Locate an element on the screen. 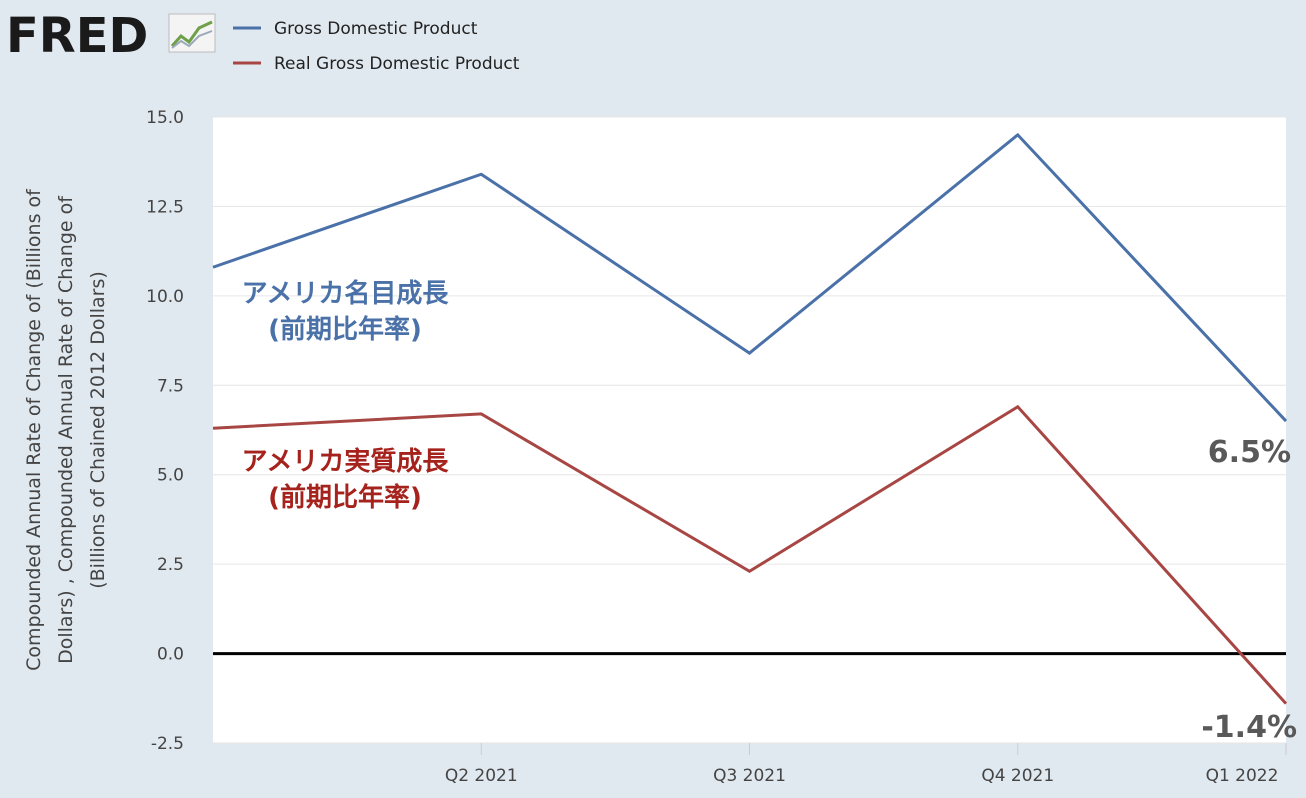  legend-item-real-gdp: Real Gross Domestic Product is located at coordinates (376, 64).